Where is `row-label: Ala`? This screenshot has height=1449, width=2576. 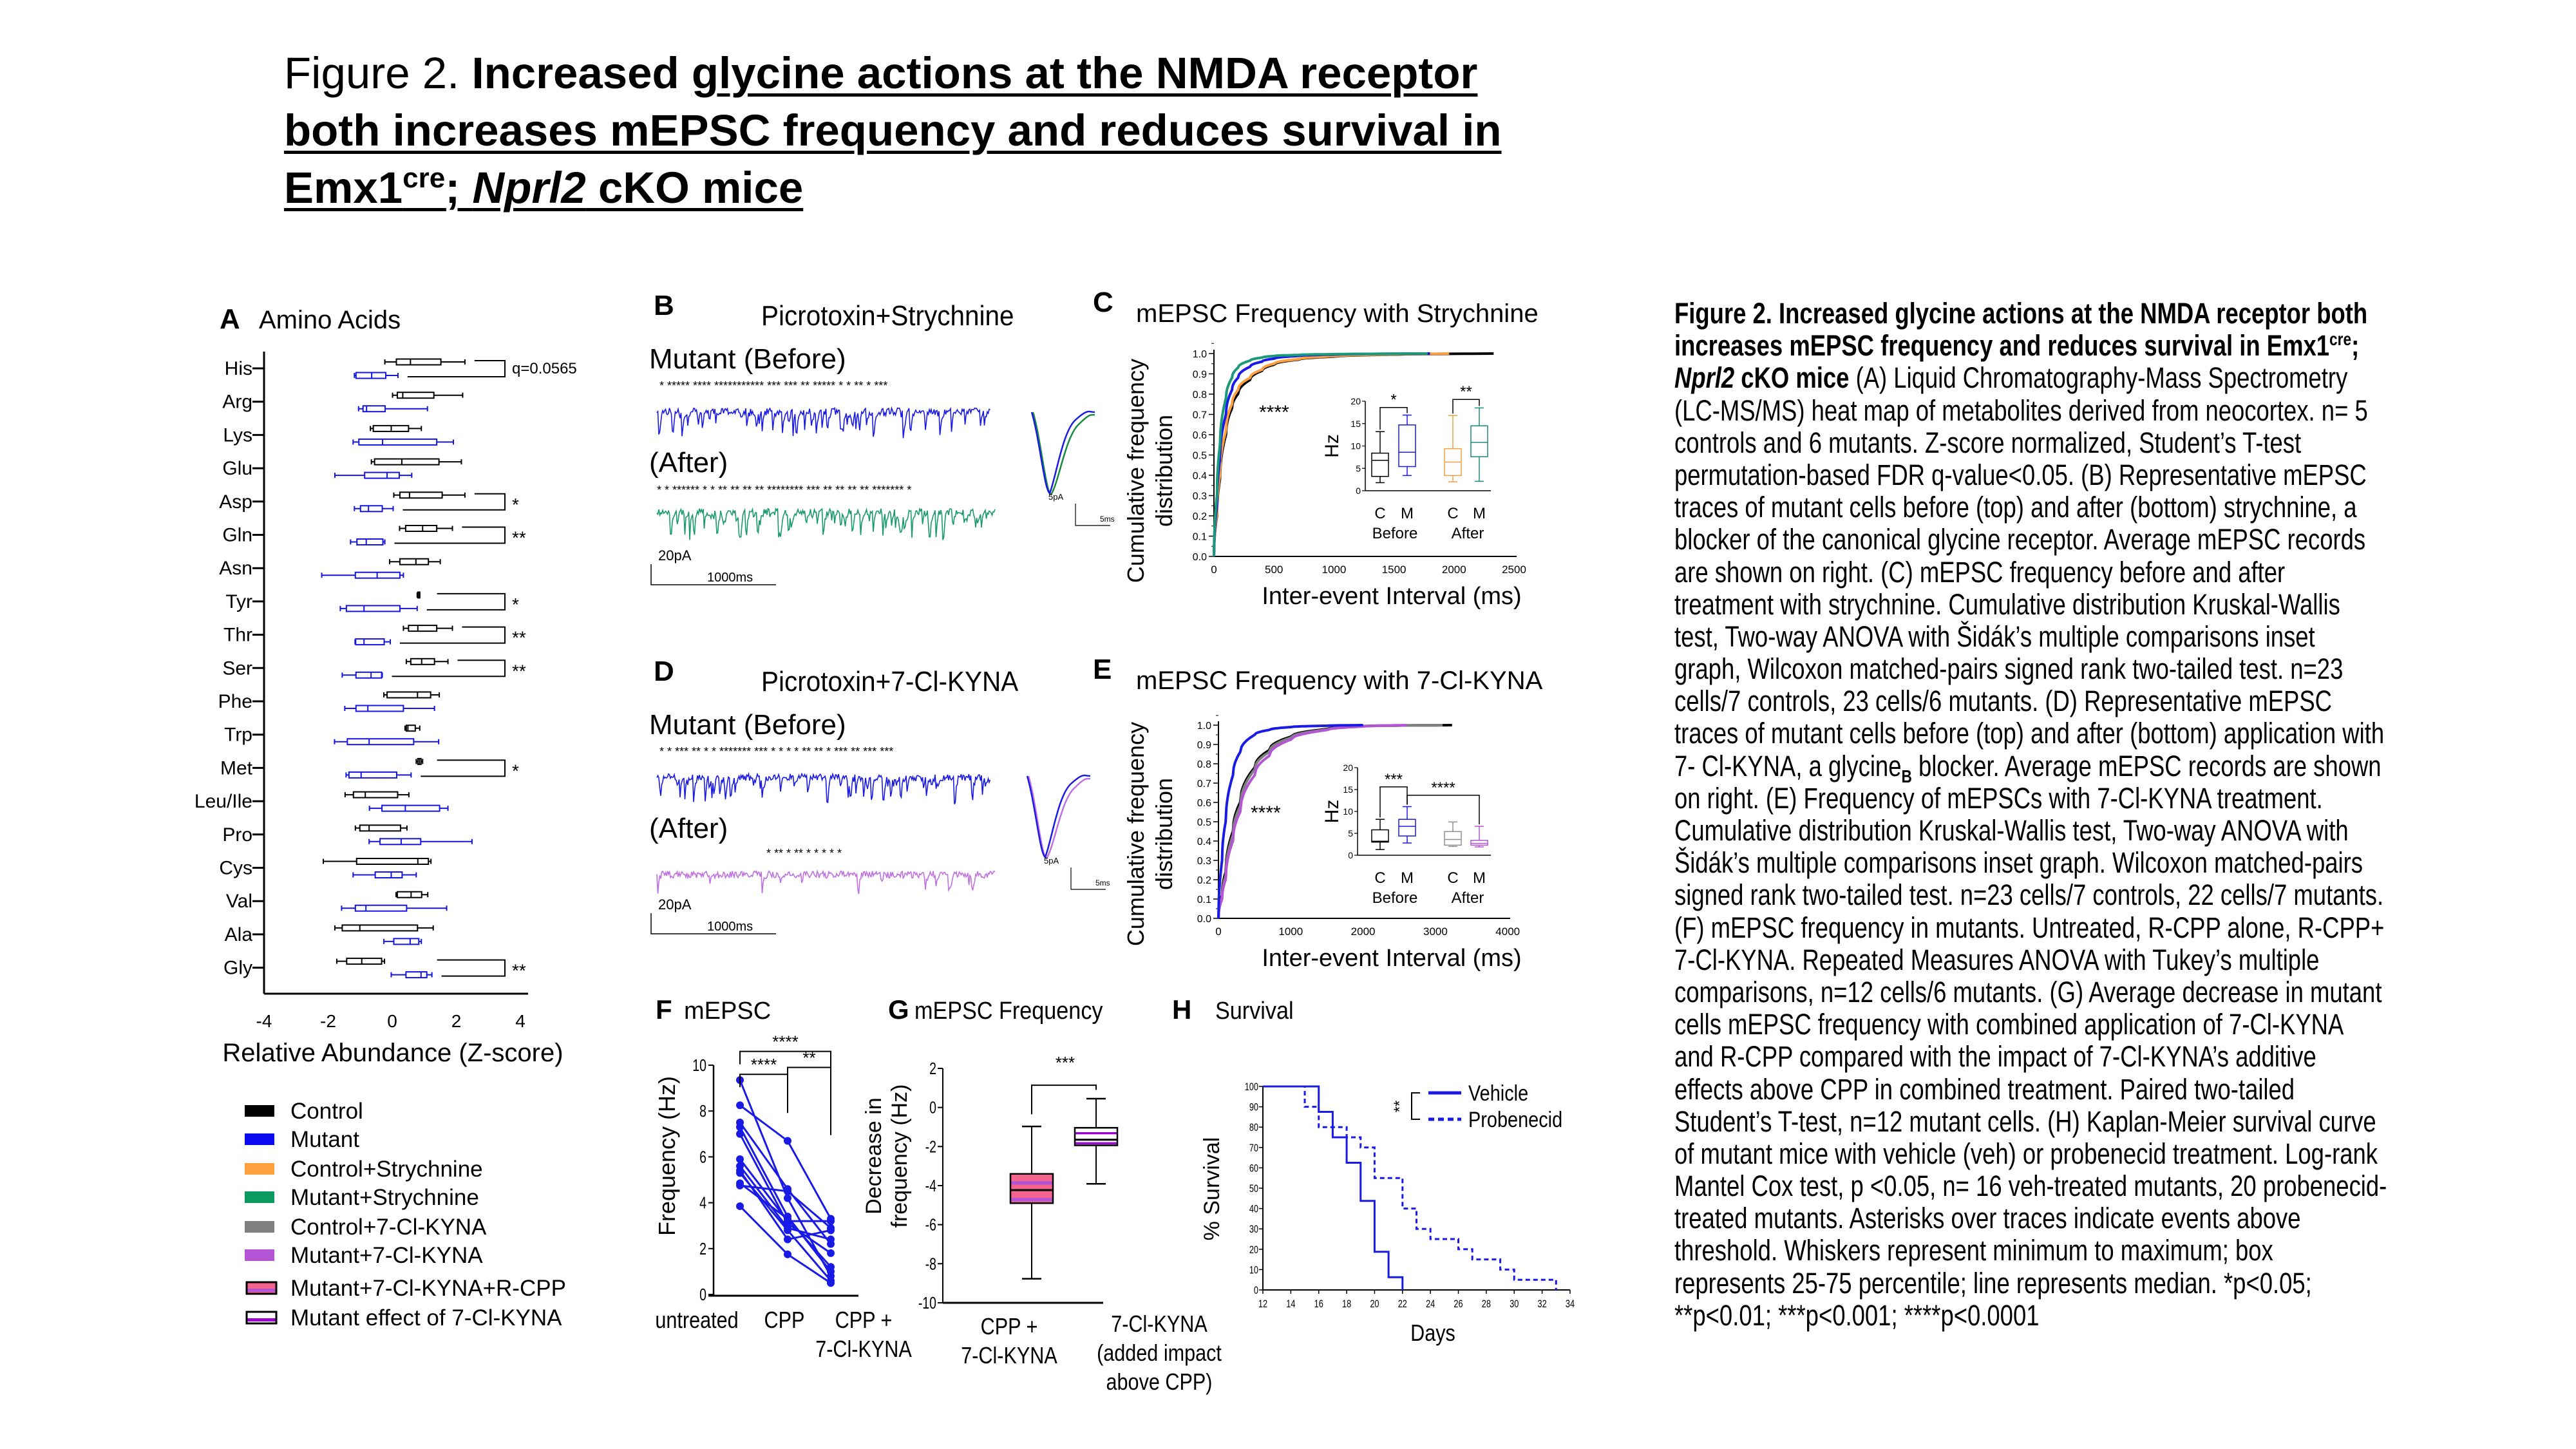
row-label: Ala is located at coordinates (239, 935).